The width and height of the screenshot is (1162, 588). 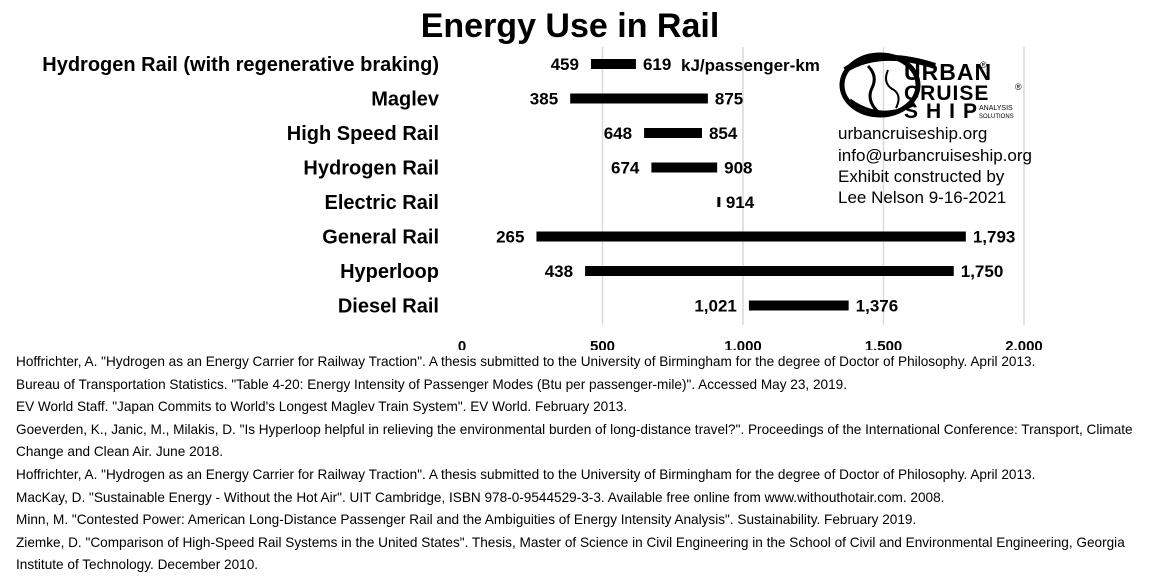 What do you see at coordinates (462, 344) in the screenshot?
I see `x-tick-label: 0` at bounding box center [462, 344].